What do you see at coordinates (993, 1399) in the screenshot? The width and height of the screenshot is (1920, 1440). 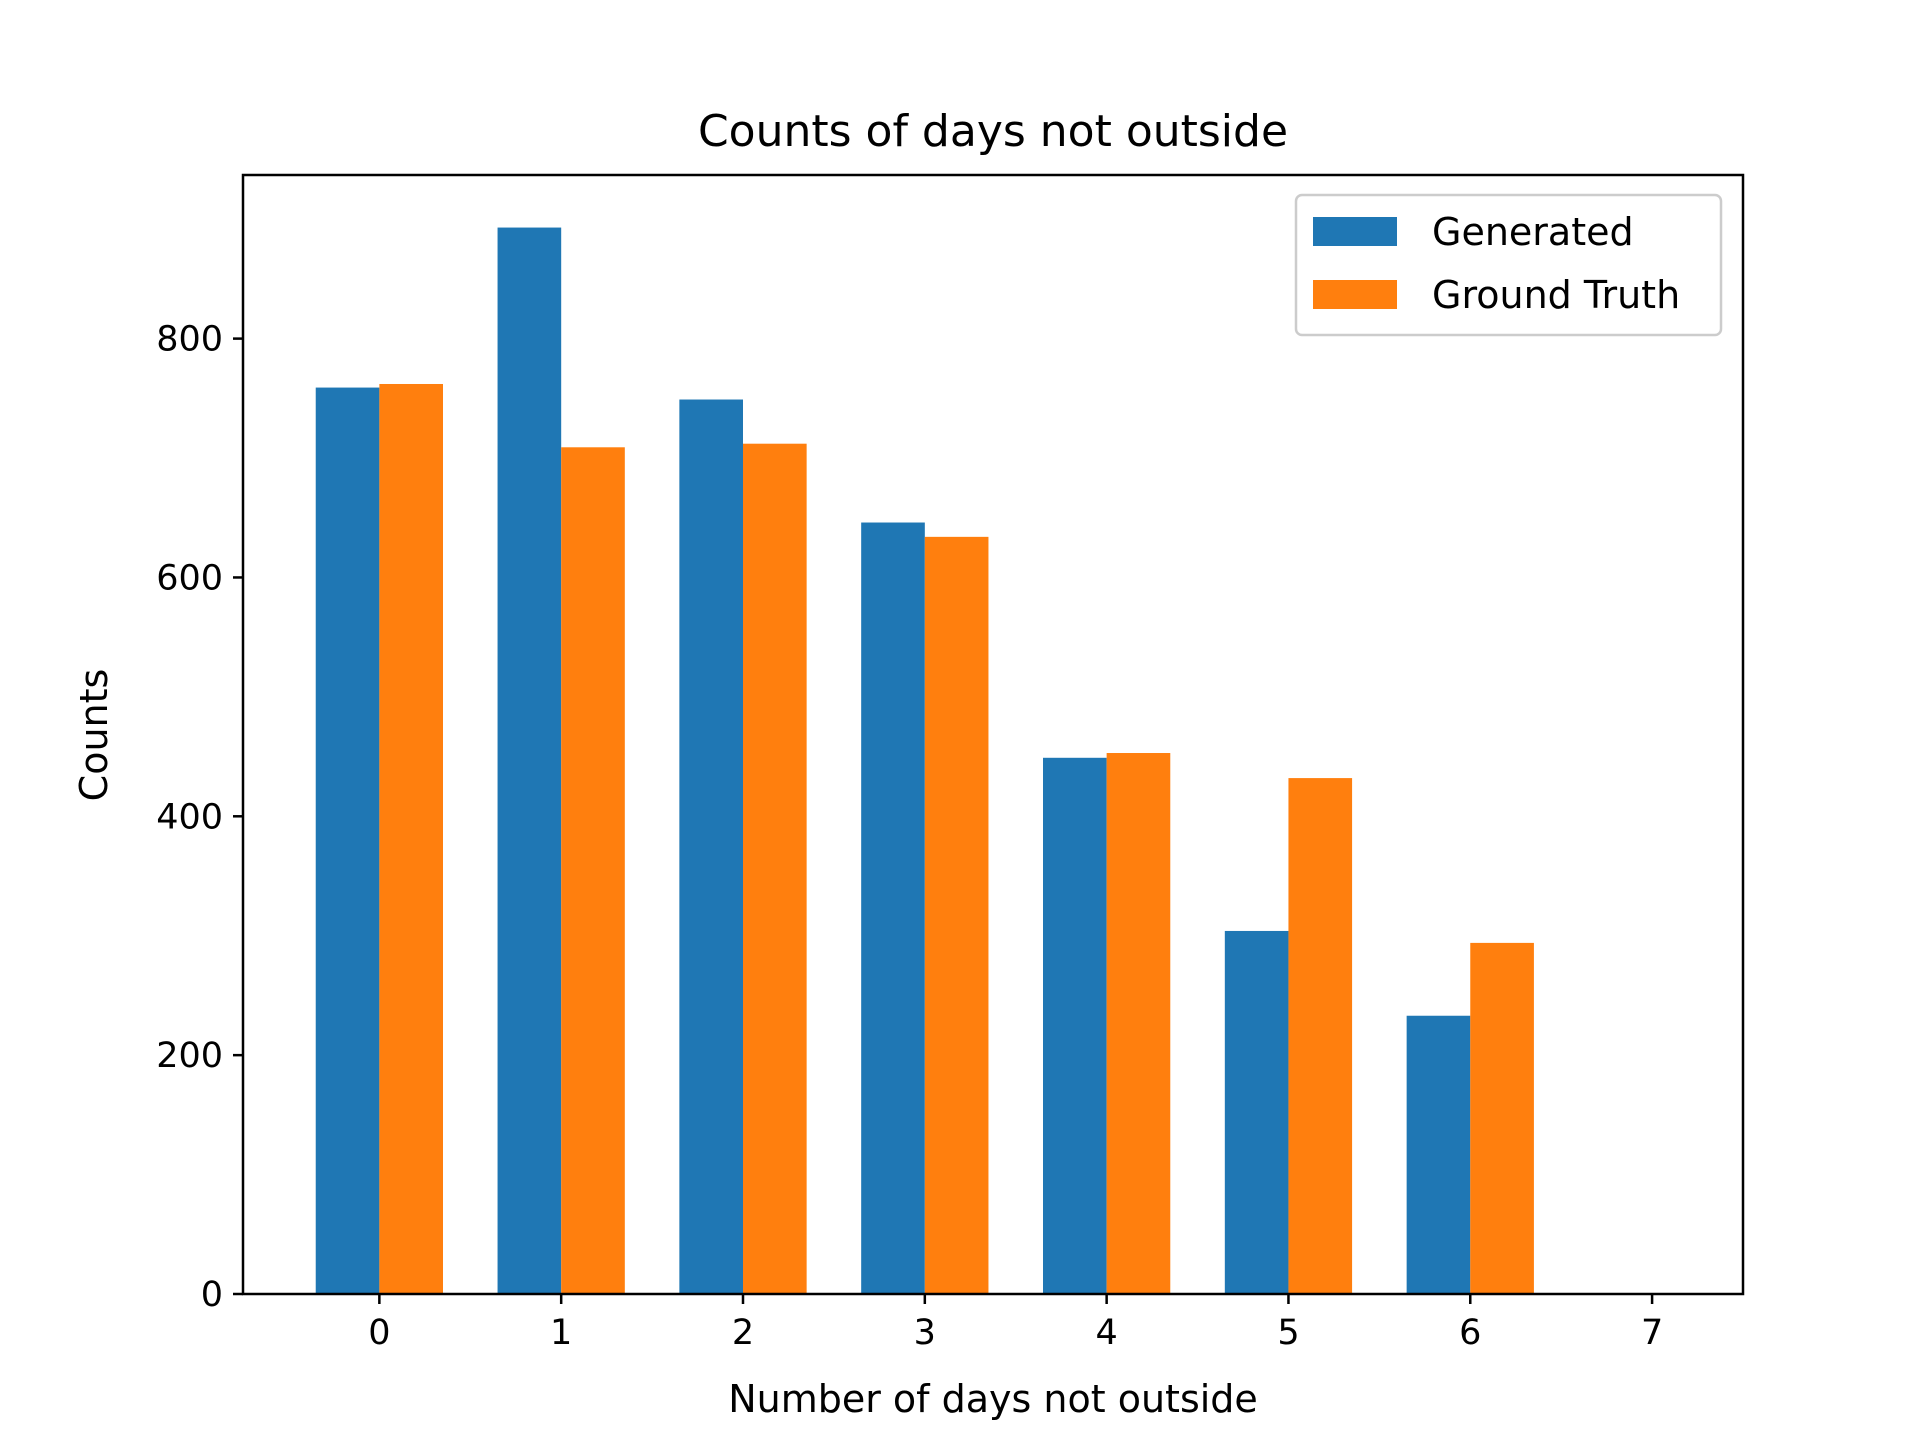 I see `x-axis-label: Number of days not outside` at bounding box center [993, 1399].